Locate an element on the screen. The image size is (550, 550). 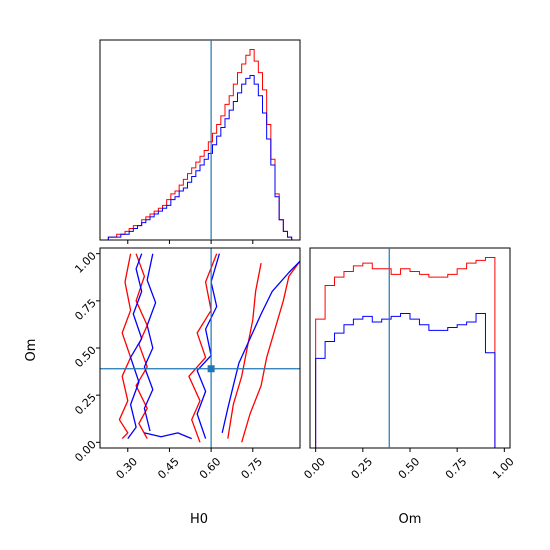
contour-x-tick-label: 0.75 is located at coordinates (252, 468).